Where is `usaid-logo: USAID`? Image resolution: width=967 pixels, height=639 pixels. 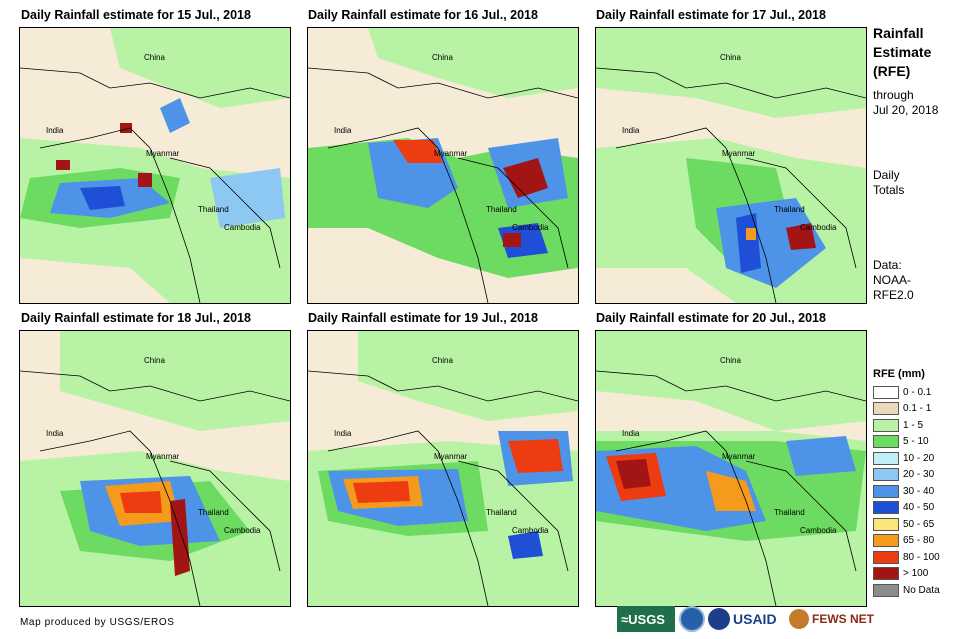 usaid-logo: USAID is located at coordinates (755, 619).